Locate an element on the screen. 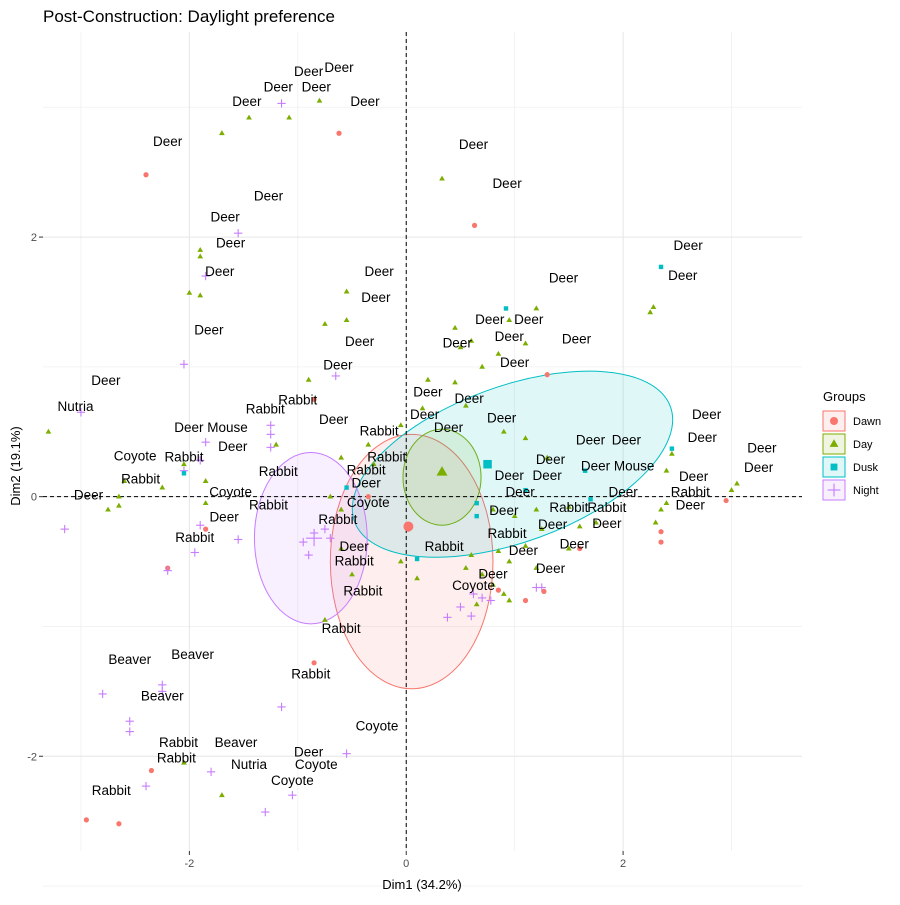 The height and width of the screenshot is (905, 900). point-label: Deer Mouse is located at coordinates (618, 466).